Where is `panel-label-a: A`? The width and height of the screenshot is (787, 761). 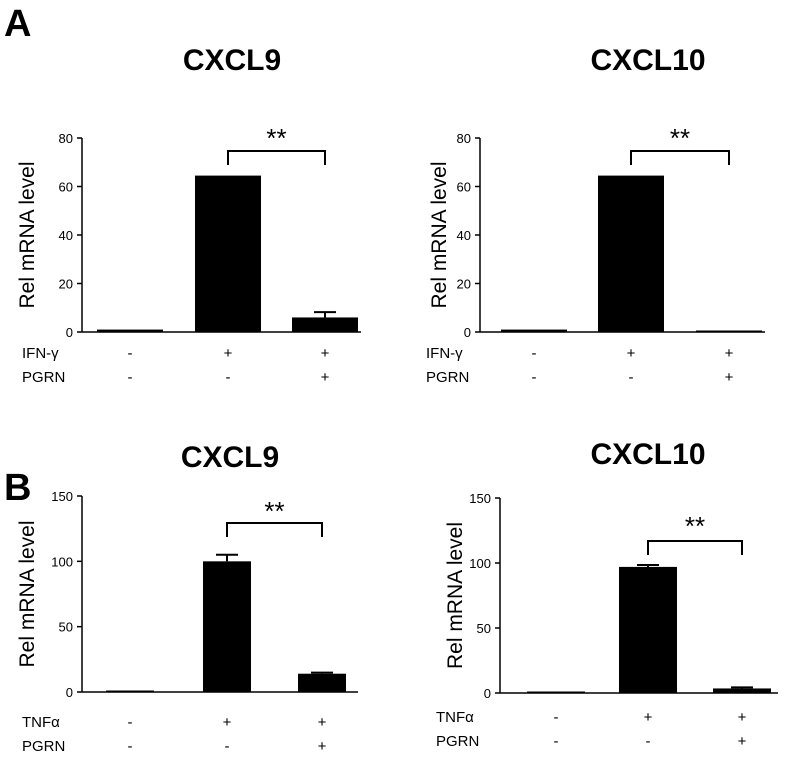 panel-label-a: A is located at coordinates (17, 24).